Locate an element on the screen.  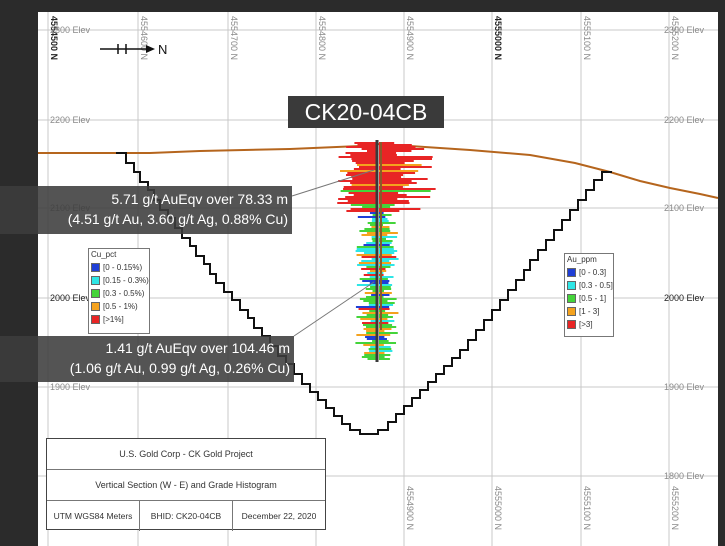
elev-label-right: 1800 Elev is located at coordinates (684, 476).